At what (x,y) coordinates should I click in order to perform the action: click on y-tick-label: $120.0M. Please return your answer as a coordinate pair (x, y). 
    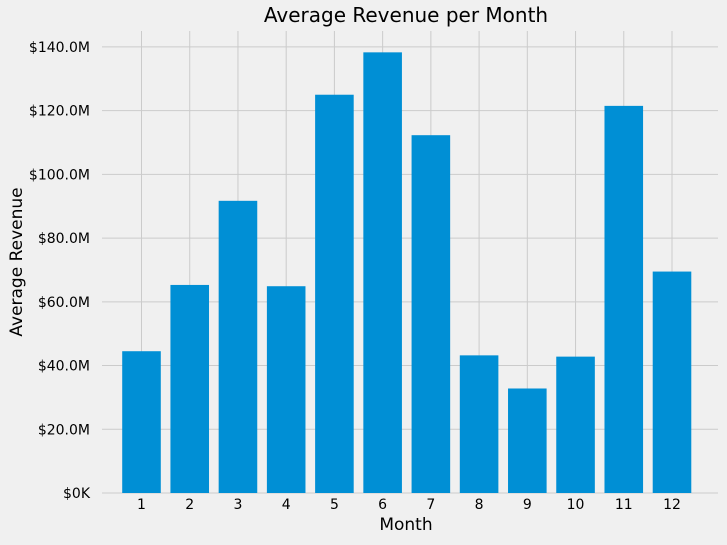
    Looking at the image, I should click on (59, 112).